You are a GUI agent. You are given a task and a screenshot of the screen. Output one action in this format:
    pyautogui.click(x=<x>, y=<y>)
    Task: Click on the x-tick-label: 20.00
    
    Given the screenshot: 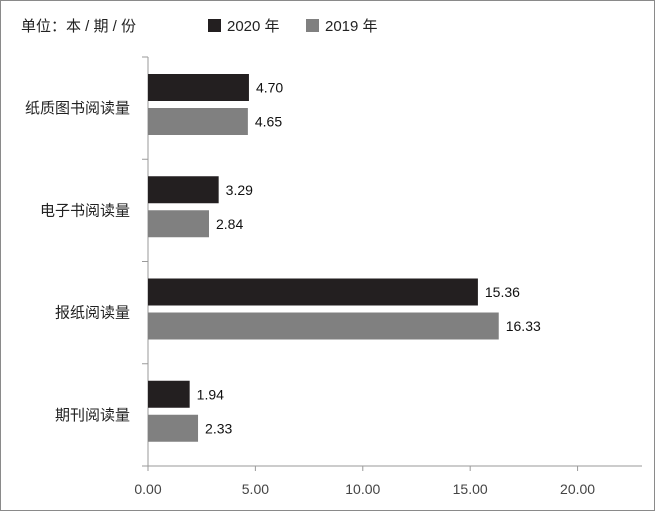 What is the action you would take?
    pyautogui.click(x=577, y=489)
    